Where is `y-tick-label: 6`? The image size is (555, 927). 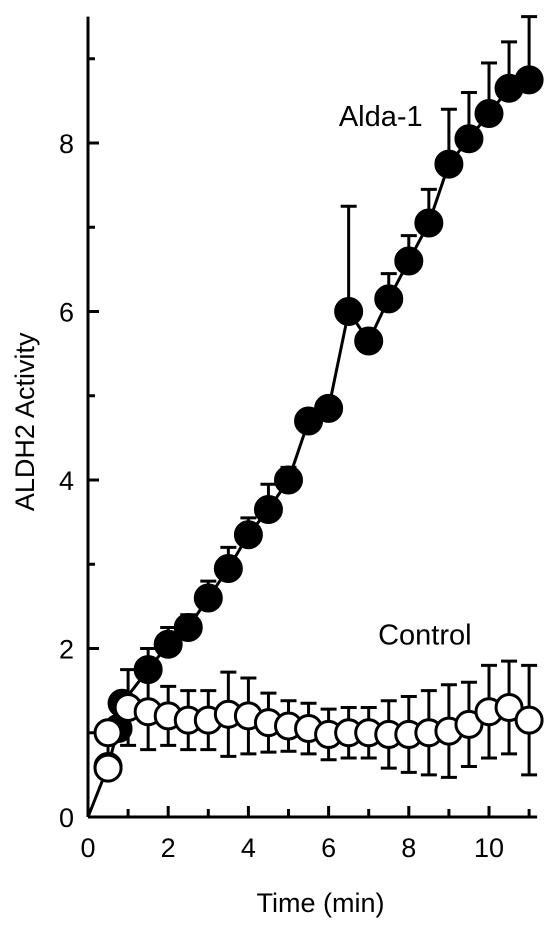 y-tick-label: 6 is located at coordinates (66, 313).